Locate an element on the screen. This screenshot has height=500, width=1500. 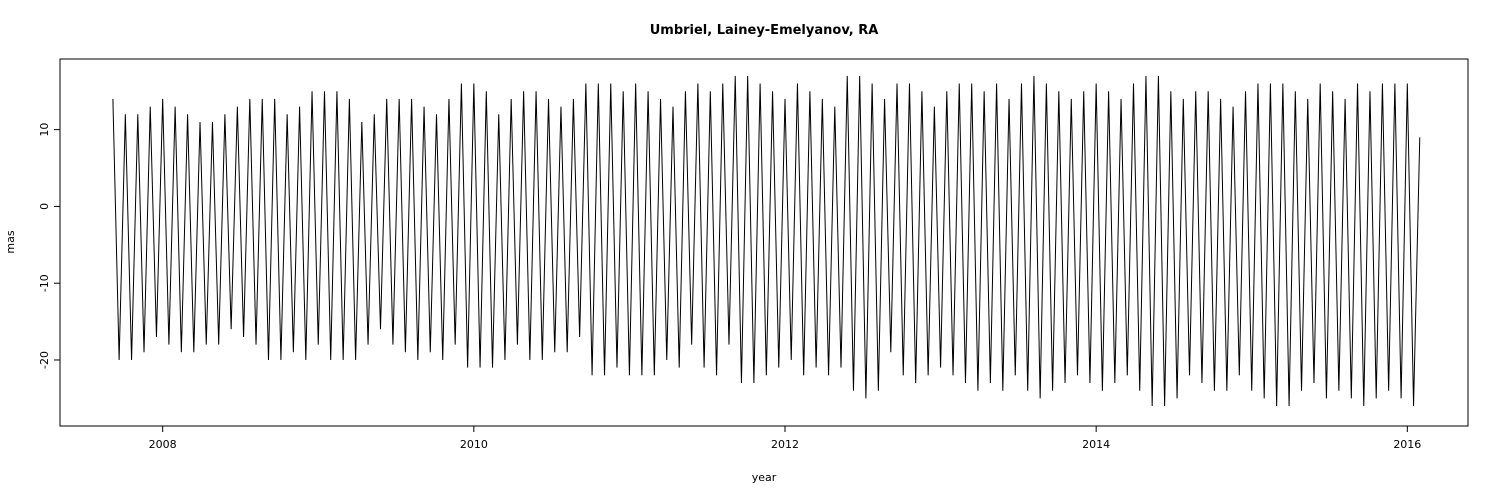
x-tick-label: 2016 is located at coordinates (1407, 444).